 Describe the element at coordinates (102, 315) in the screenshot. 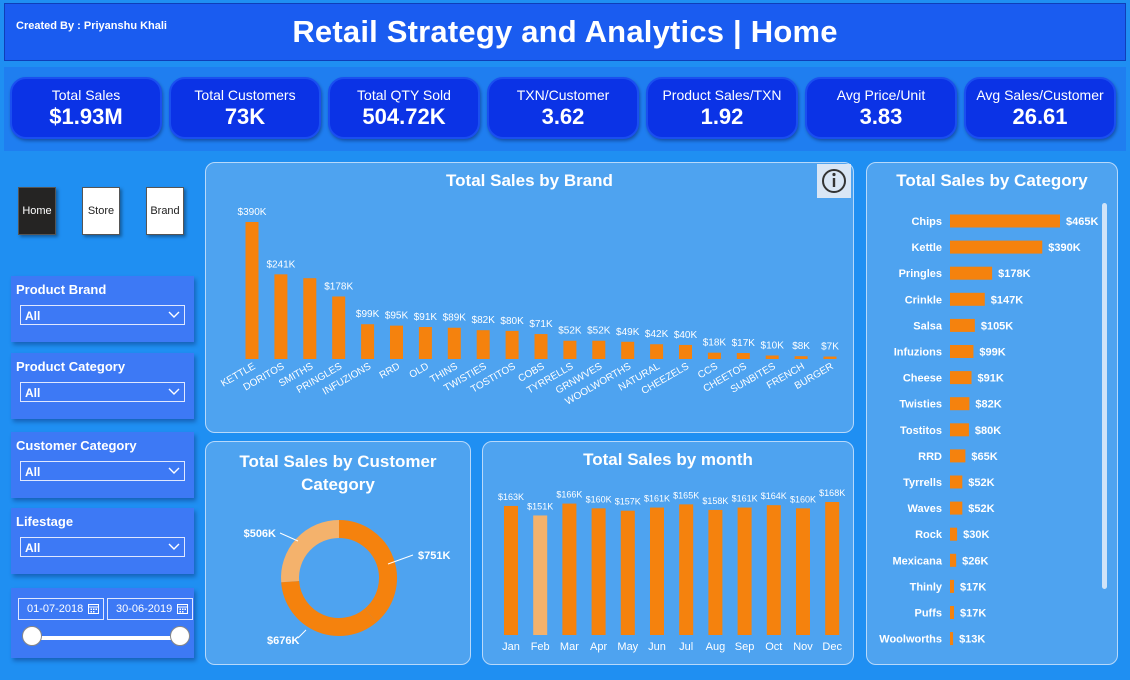

I see `product-brand-dropdown: All` at that location.